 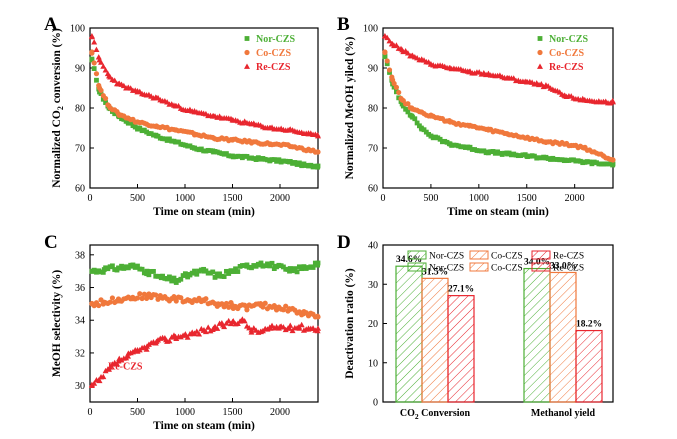 What do you see at coordinates (479, 267) in the screenshot?
I see `legend-swatch` at bounding box center [479, 267].